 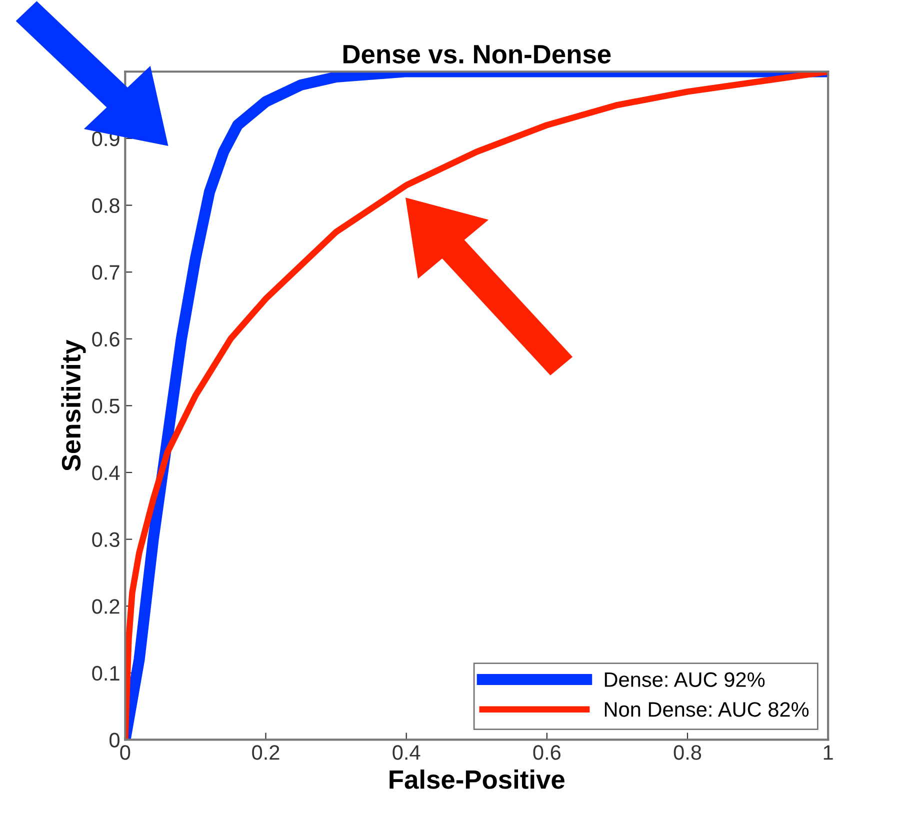 What do you see at coordinates (477, 779) in the screenshot?
I see `x-axis-title: False-Positive` at bounding box center [477, 779].